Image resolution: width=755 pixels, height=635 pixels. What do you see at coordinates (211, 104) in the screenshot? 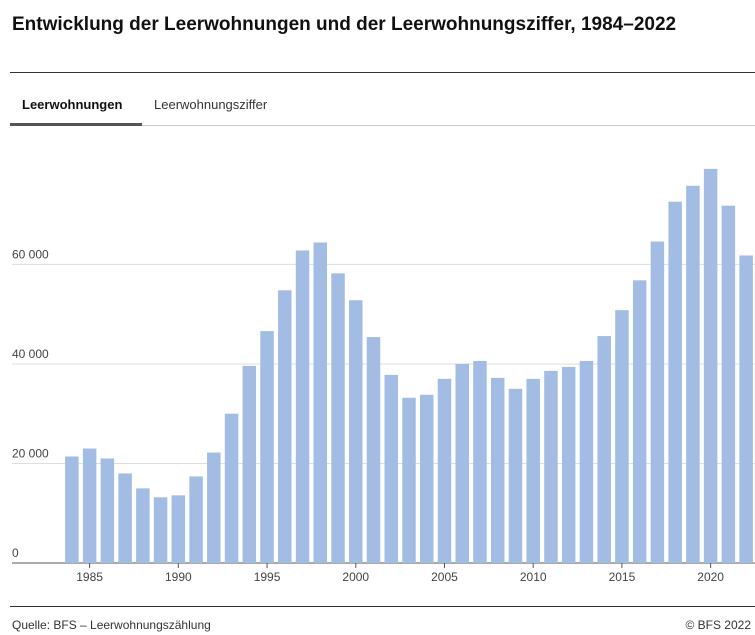
I see `tab: Leerwohnungsziffer` at bounding box center [211, 104].